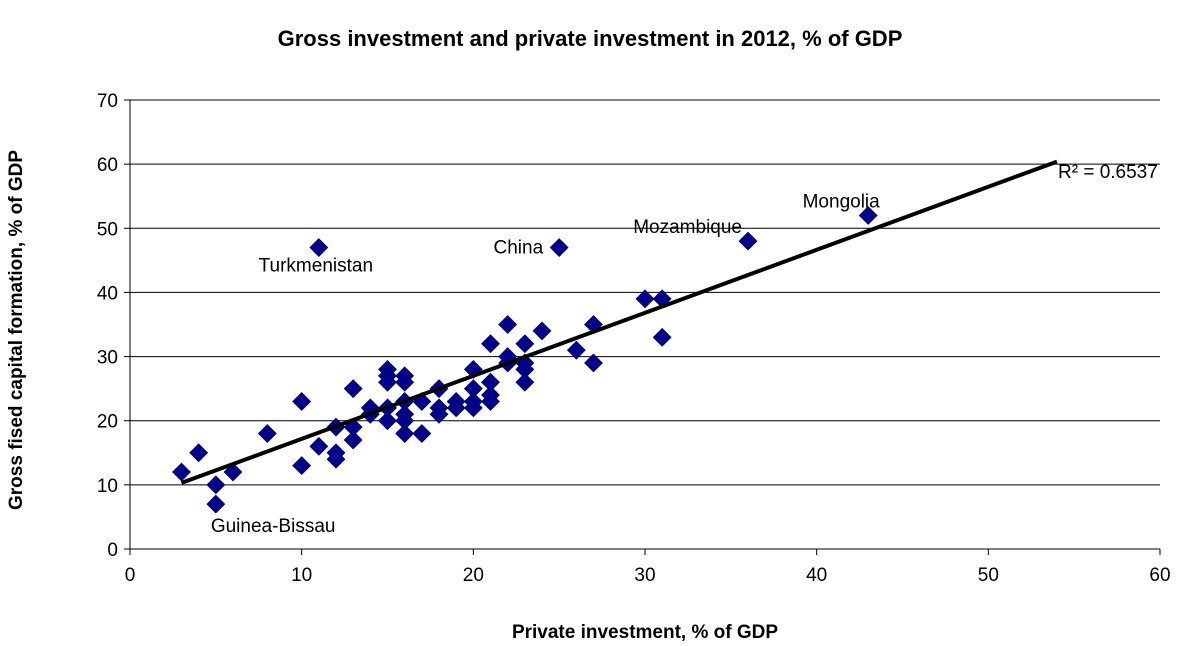 This screenshot has height=646, width=1191. I want to click on y-tick-label: 50, so click(107, 229).